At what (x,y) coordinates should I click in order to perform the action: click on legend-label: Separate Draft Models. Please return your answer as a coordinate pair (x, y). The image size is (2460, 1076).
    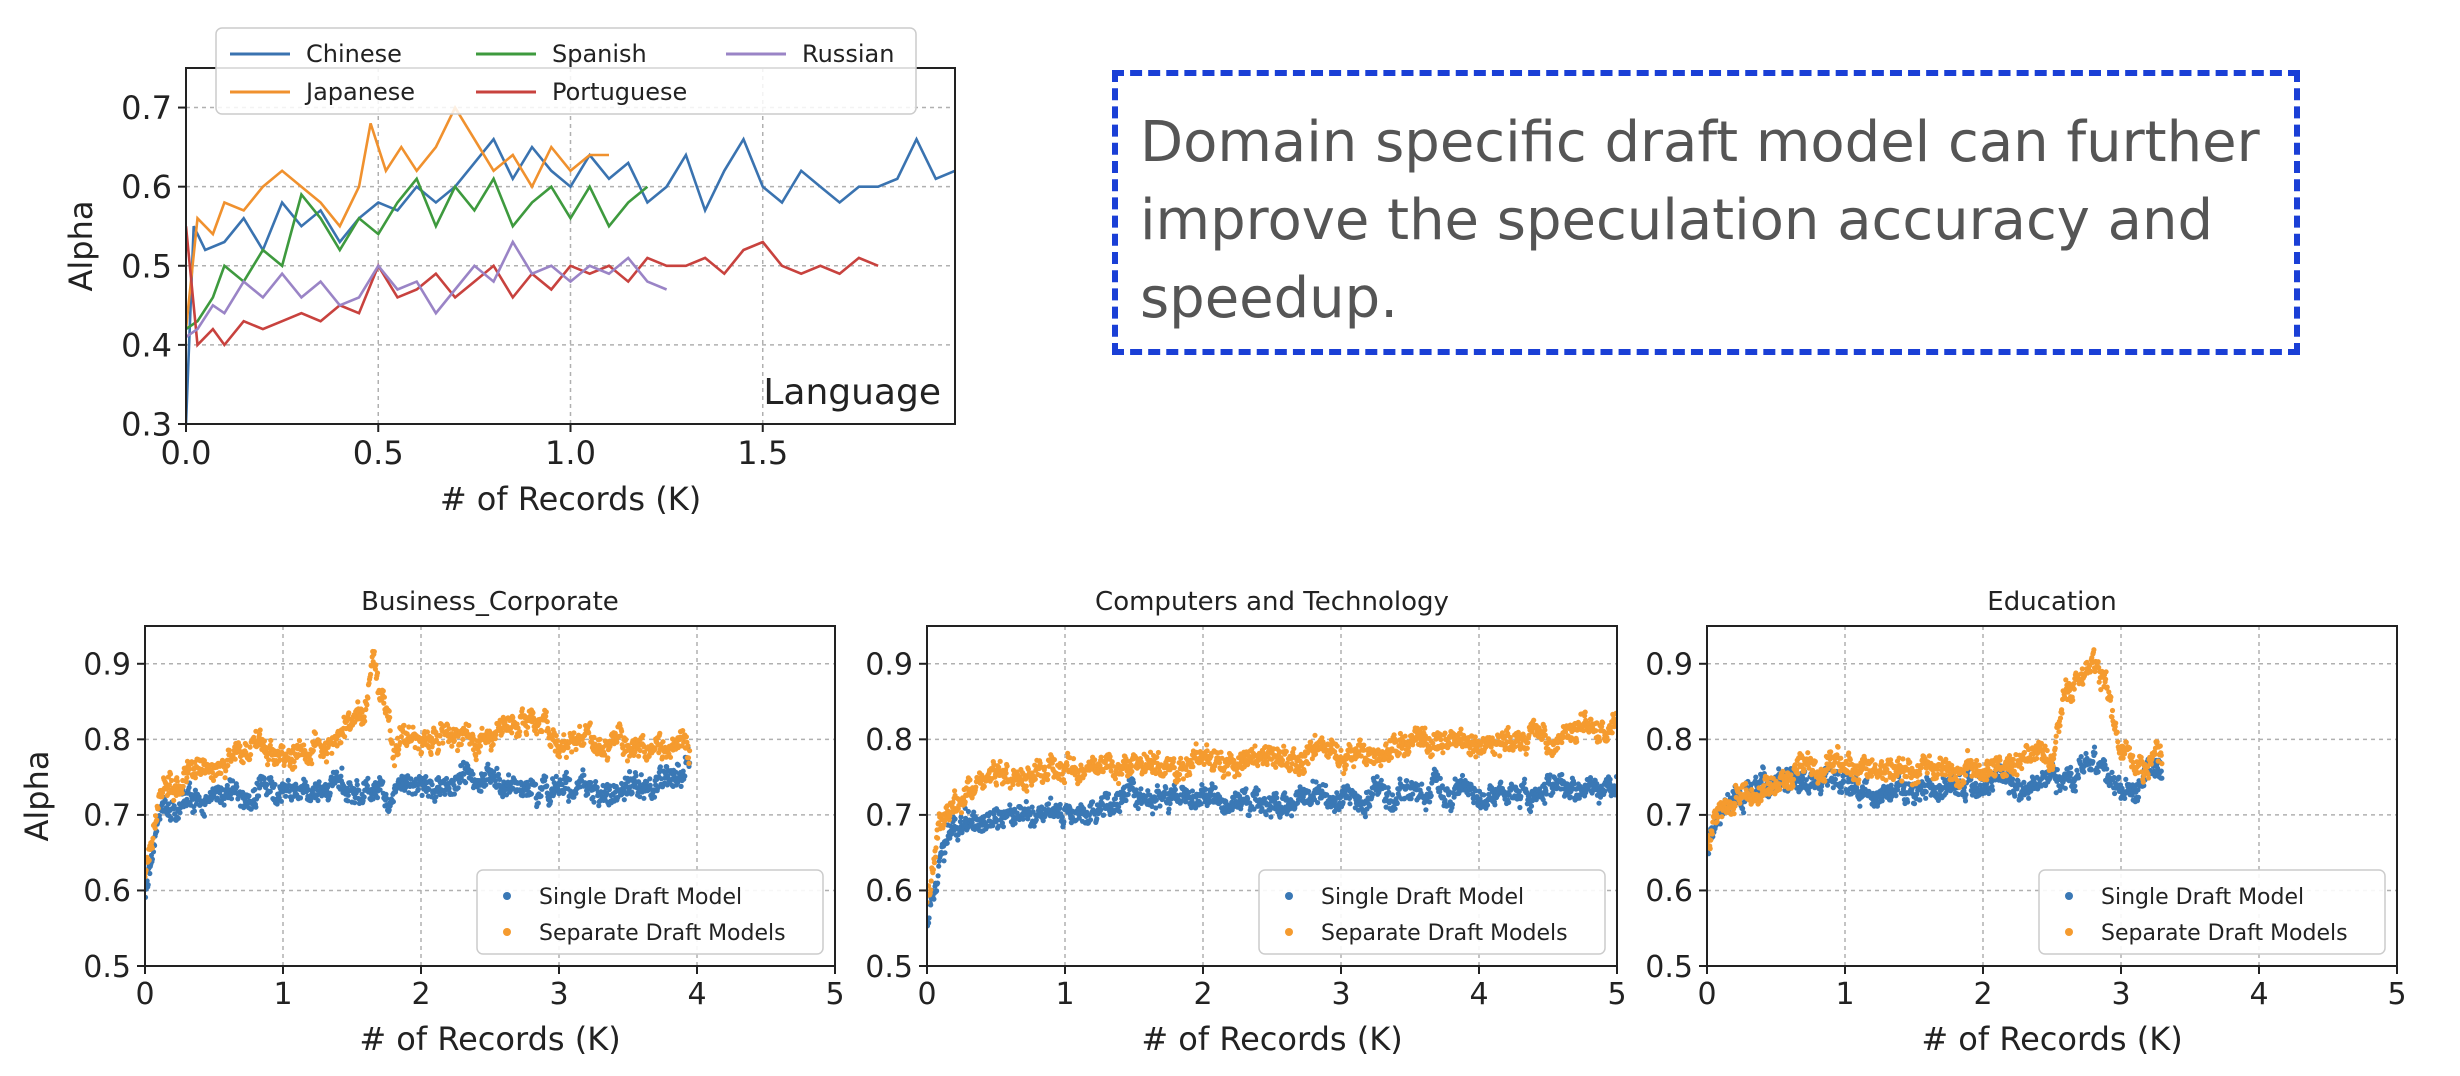
    Looking at the image, I should click on (662, 933).